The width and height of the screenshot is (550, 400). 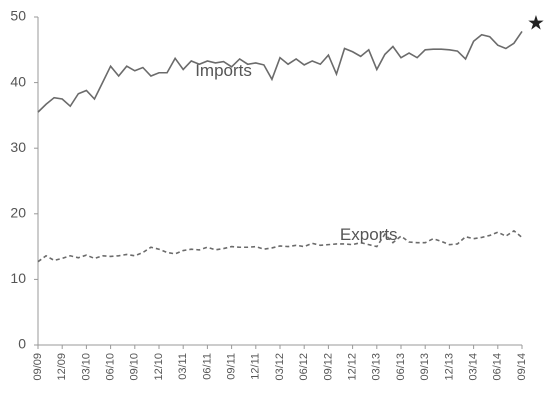 I want to click on y-tick-label: 50, so click(x=18, y=16).